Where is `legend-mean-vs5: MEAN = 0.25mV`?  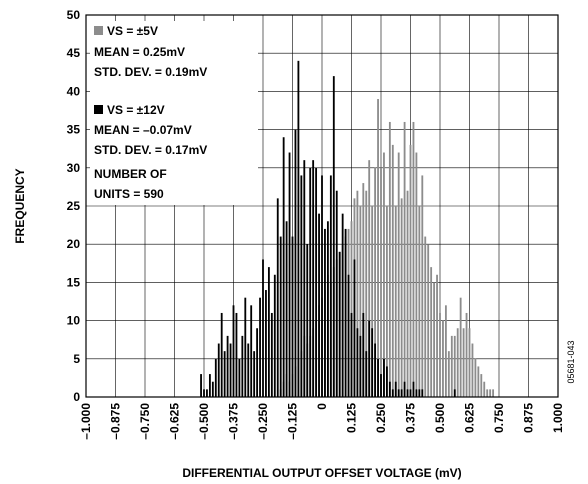 legend-mean-vs5: MEAN = 0.25mV is located at coordinates (139, 52).